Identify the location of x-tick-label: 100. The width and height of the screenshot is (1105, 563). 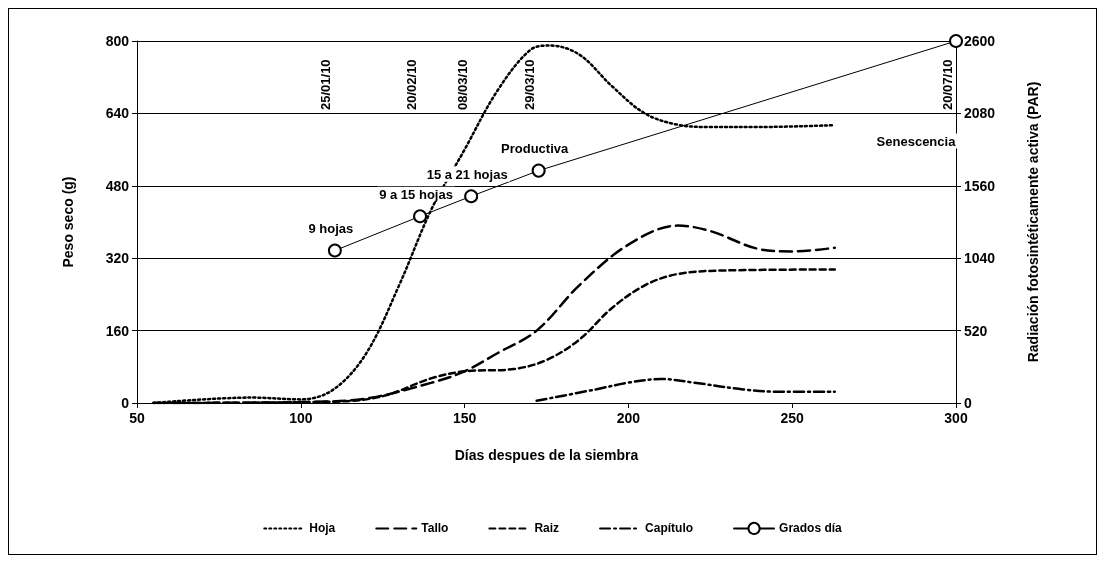
(301, 418).